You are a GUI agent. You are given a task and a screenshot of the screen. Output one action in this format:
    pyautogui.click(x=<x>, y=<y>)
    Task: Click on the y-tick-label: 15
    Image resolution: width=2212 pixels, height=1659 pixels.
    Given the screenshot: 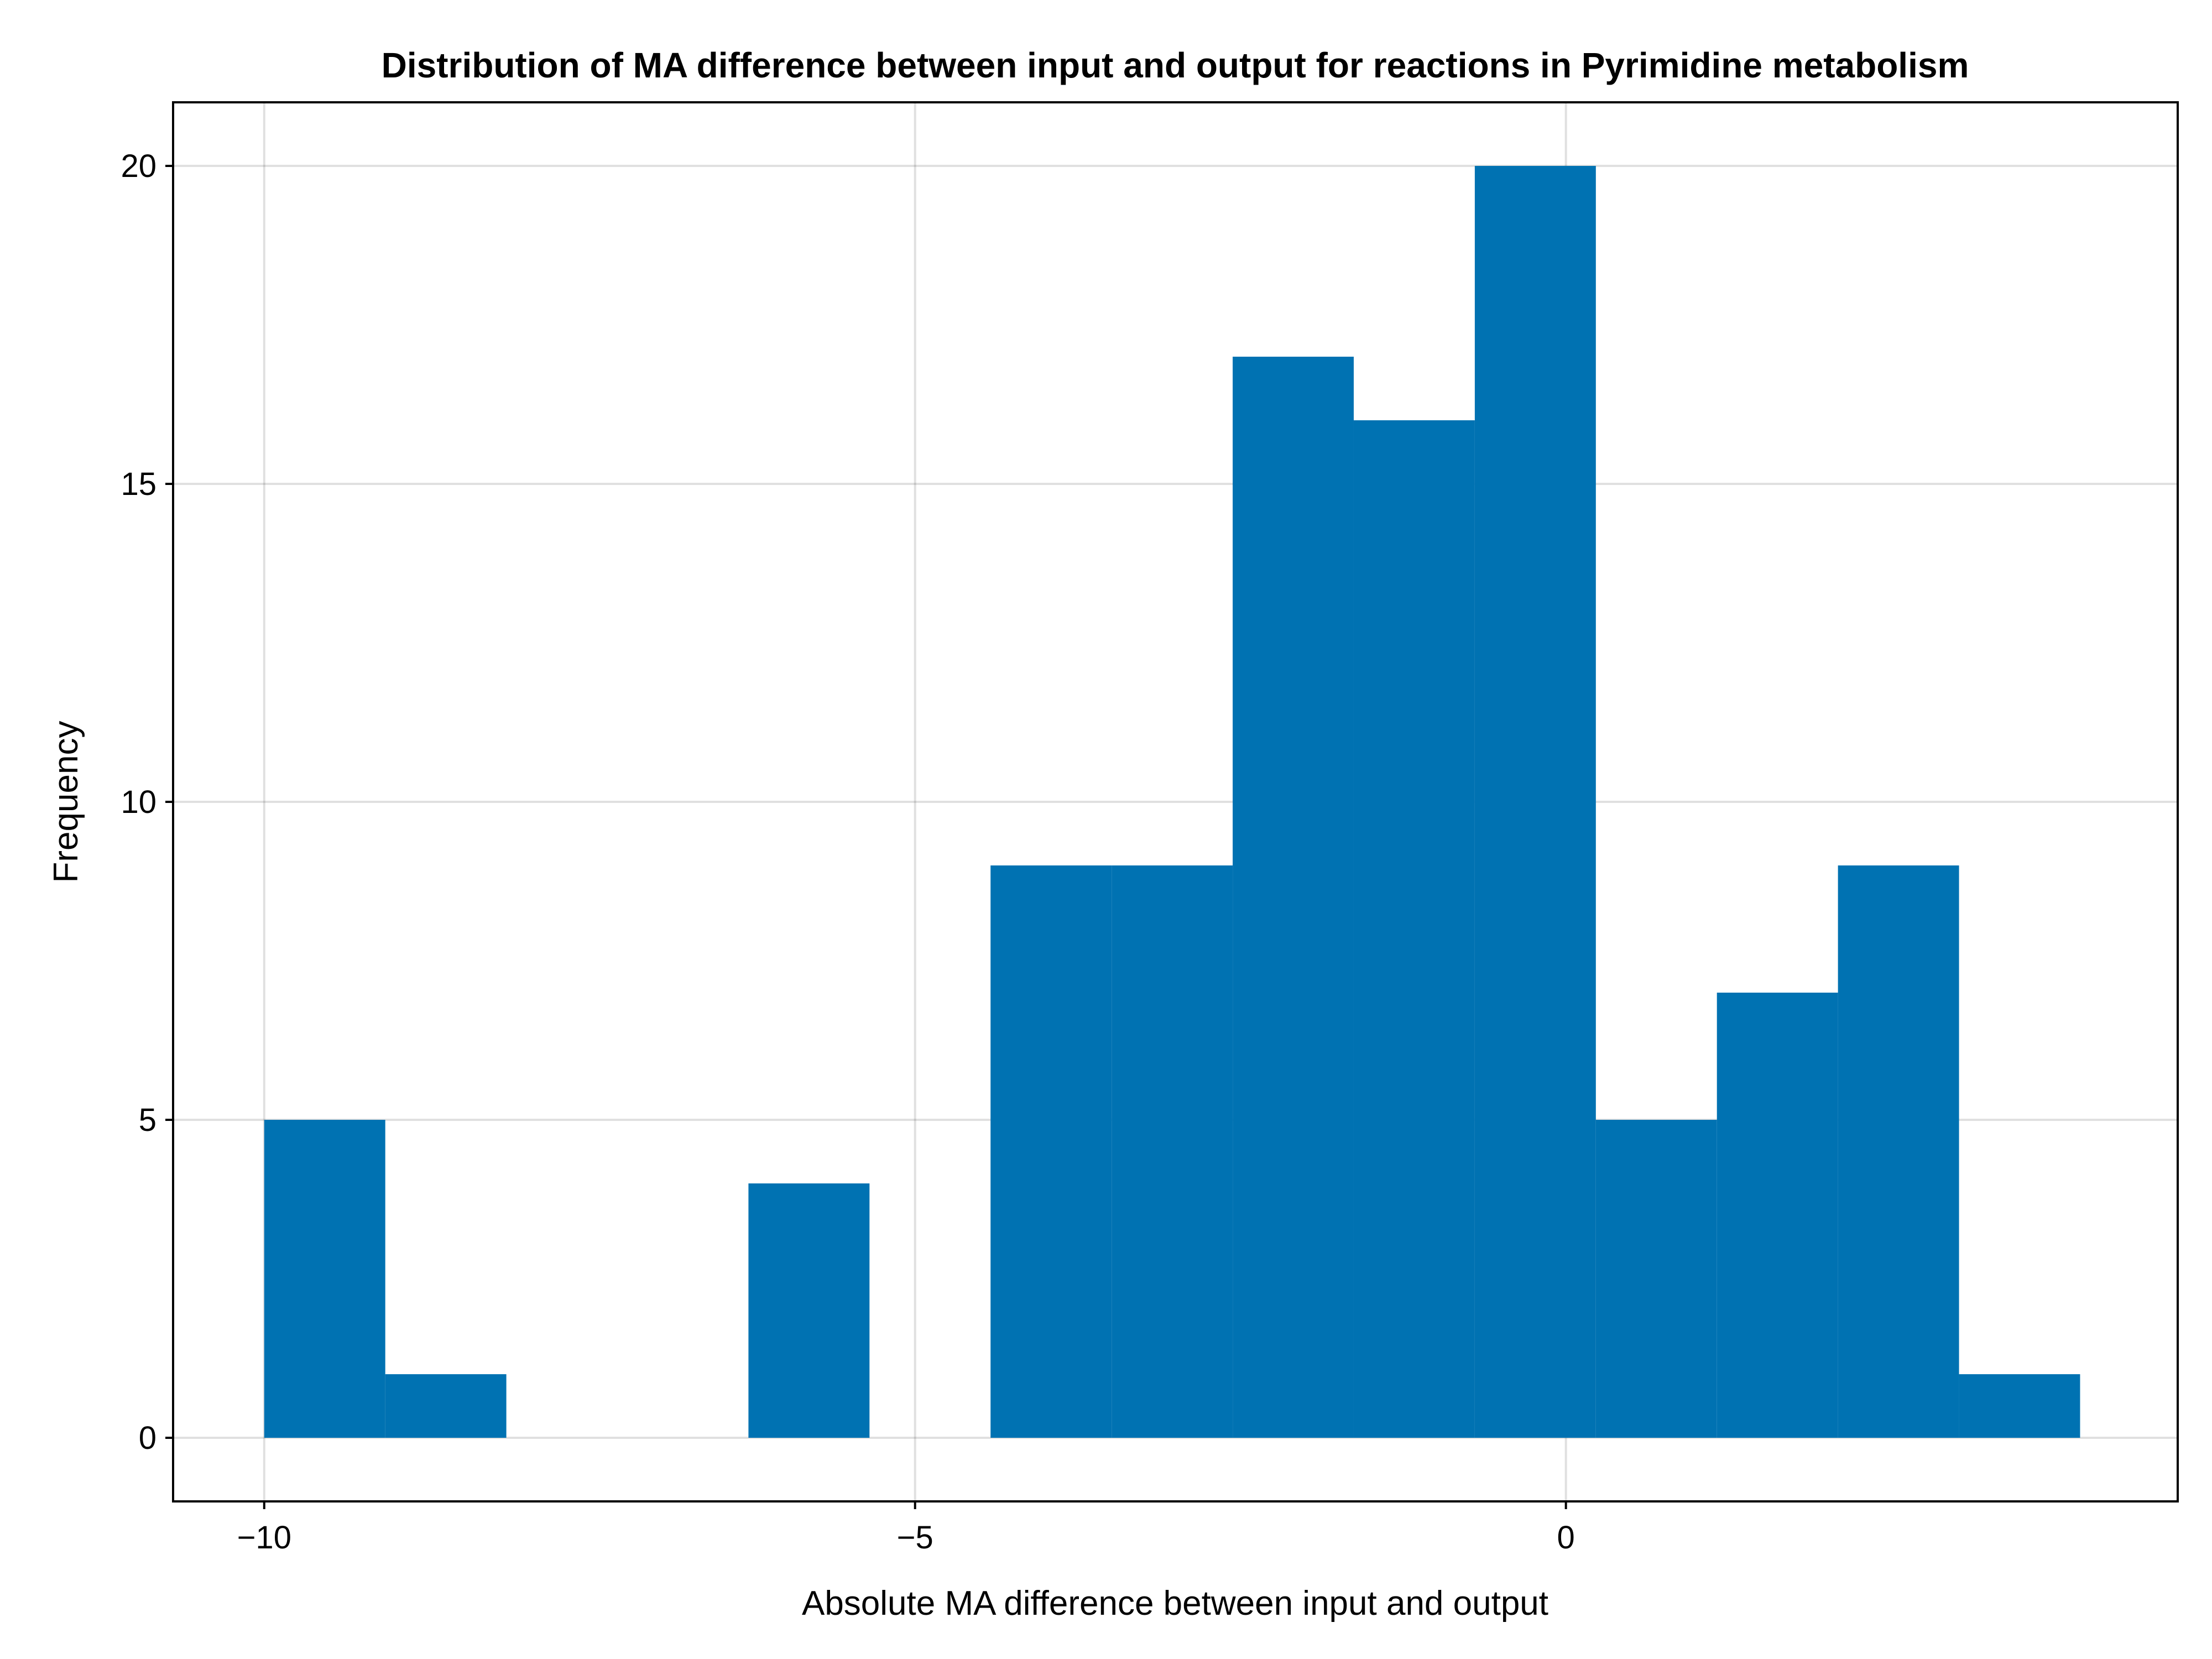 What is the action you would take?
    pyautogui.click(x=138, y=484)
    